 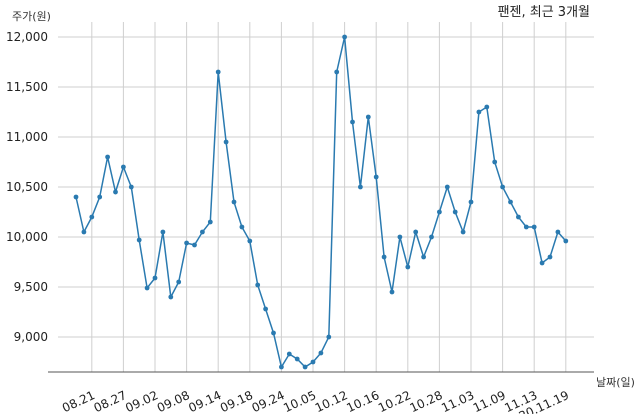 What do you see at coordinates (204, 401) in the screenshot?
I see `x-tick-label: 09.14` at bounding box center [204, 401].